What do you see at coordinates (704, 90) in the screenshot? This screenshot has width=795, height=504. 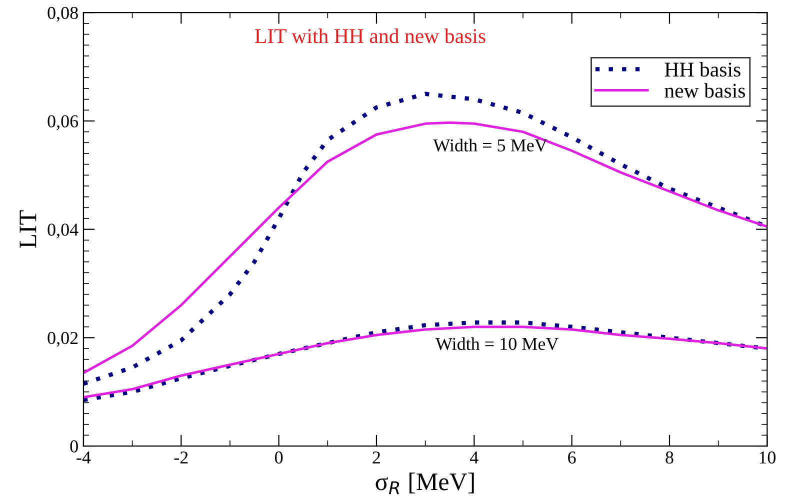 I see `legend-label: new basis` at bounding box center [704, 90].